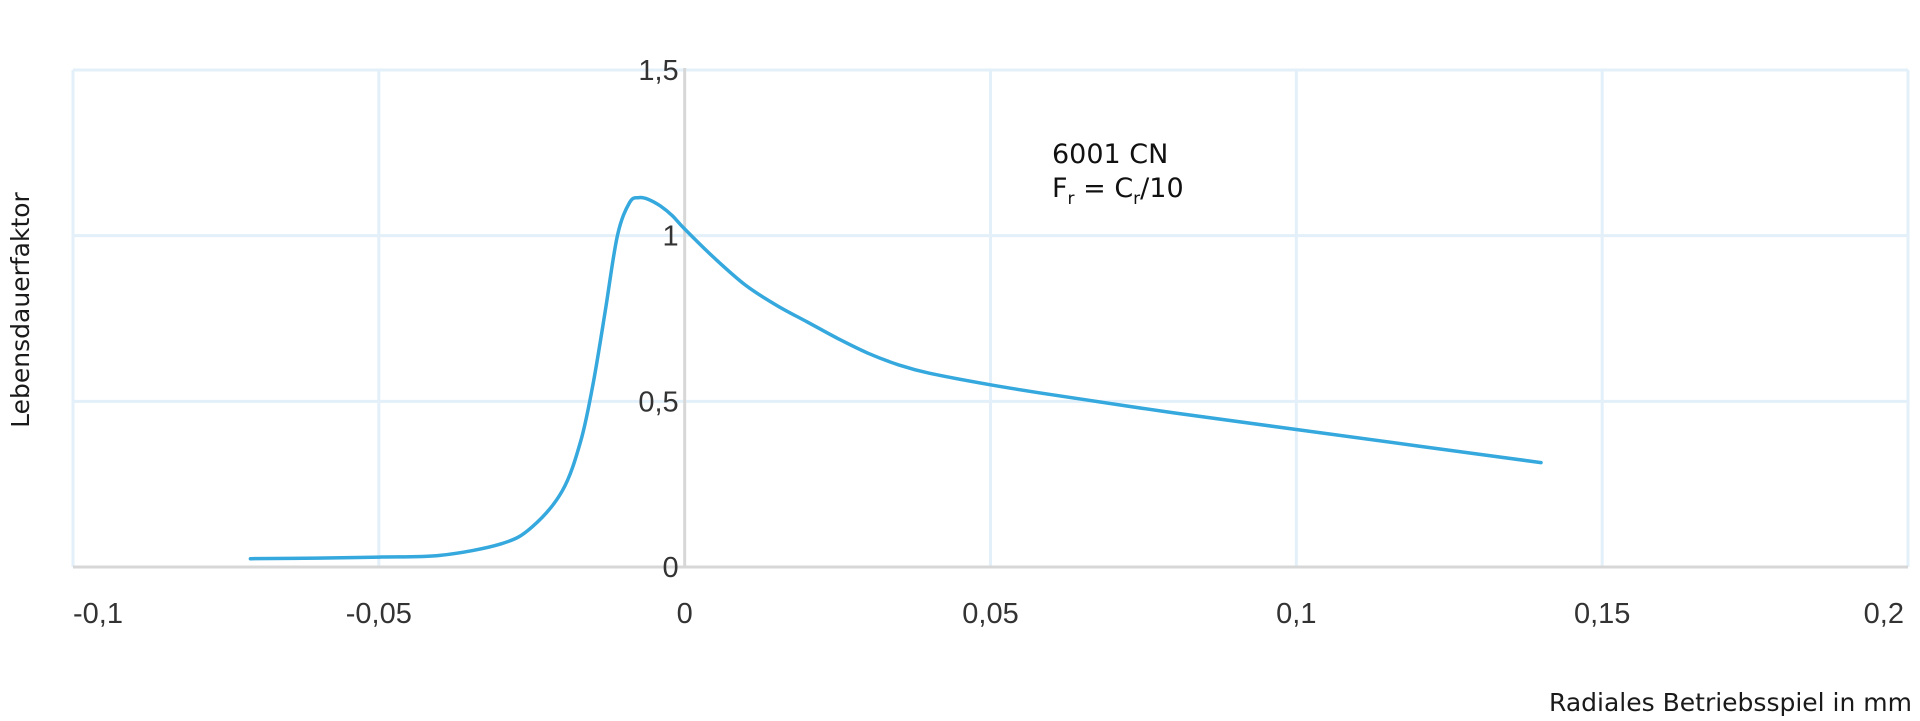 The image size is (1920, 721). I want to click on x-tick-label-0: -0,1, so click(98, 614).